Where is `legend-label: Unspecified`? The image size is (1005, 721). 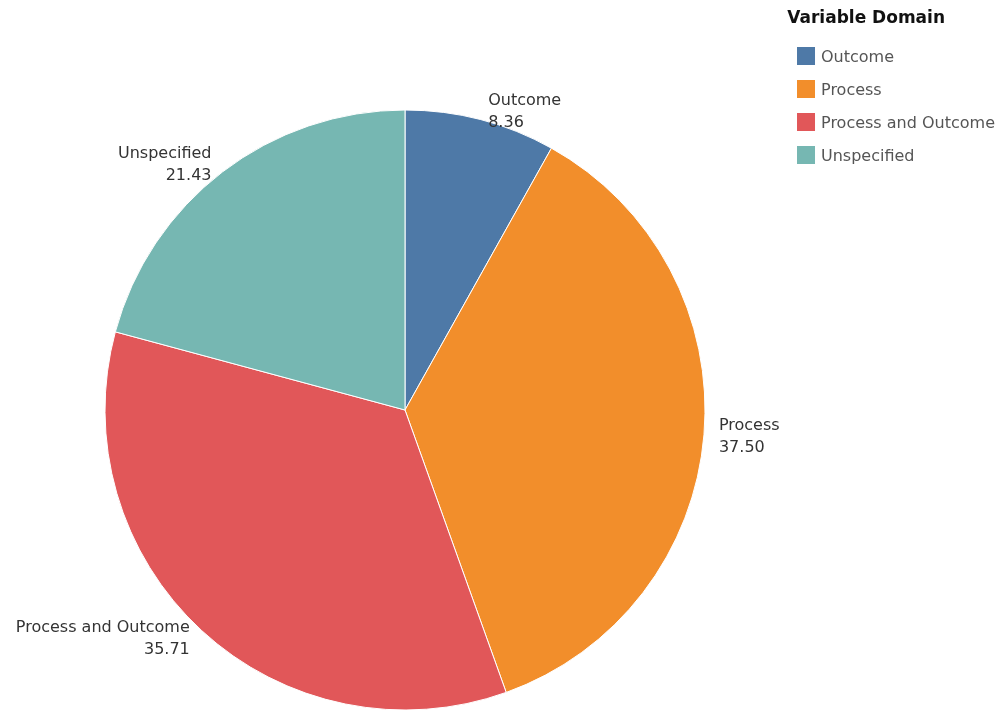
legend-label: Unspecified is located at coordinates (868, 155).